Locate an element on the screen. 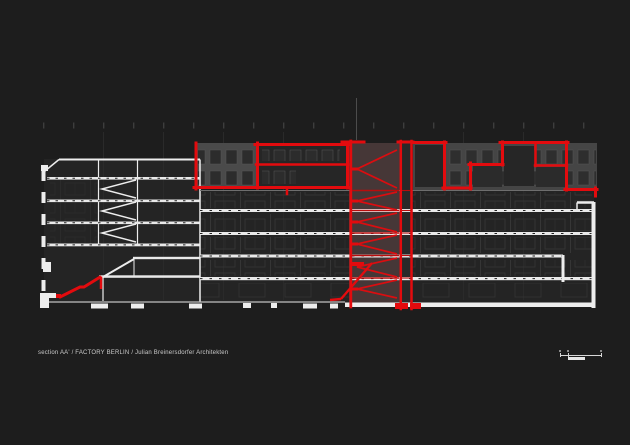 This screenshot has width=630, height=445. left-annex-section is located at coordinates (121, 230).